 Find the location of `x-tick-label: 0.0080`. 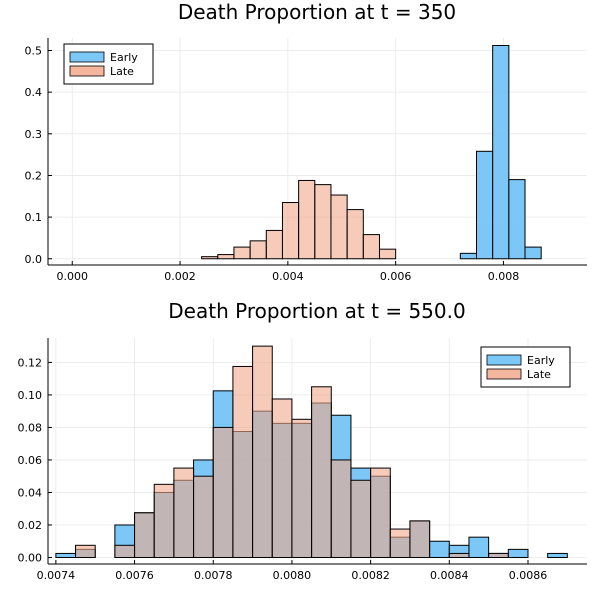

x-tick-label: 0.0080 is located at coordinates (292, 575).